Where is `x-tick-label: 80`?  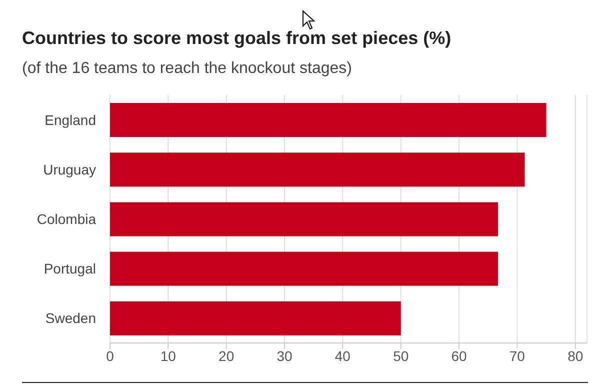 x-tick-label: 80 is located at coordinates (576, 356).